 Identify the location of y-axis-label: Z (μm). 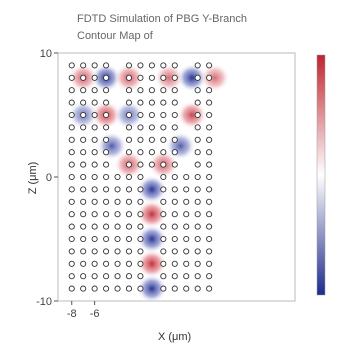
(33, 178).